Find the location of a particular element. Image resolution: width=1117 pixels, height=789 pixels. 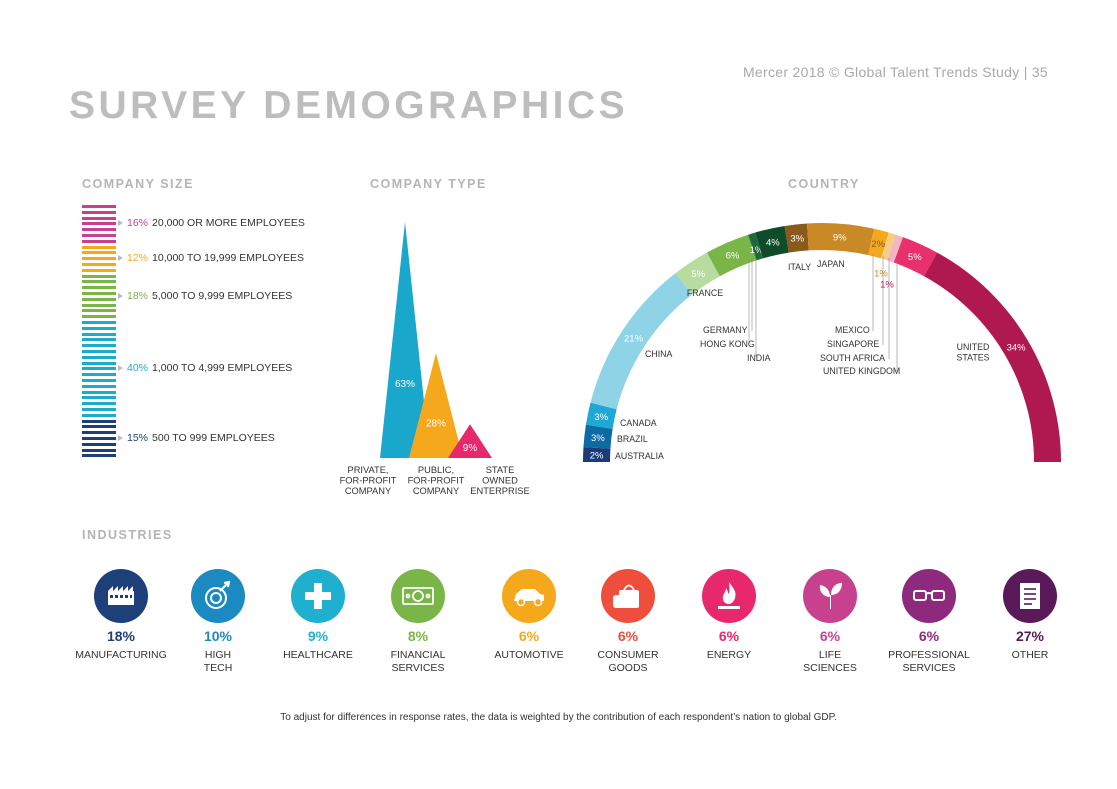

industry-label: MANUFACTURING is located at coordinates (121, 655).